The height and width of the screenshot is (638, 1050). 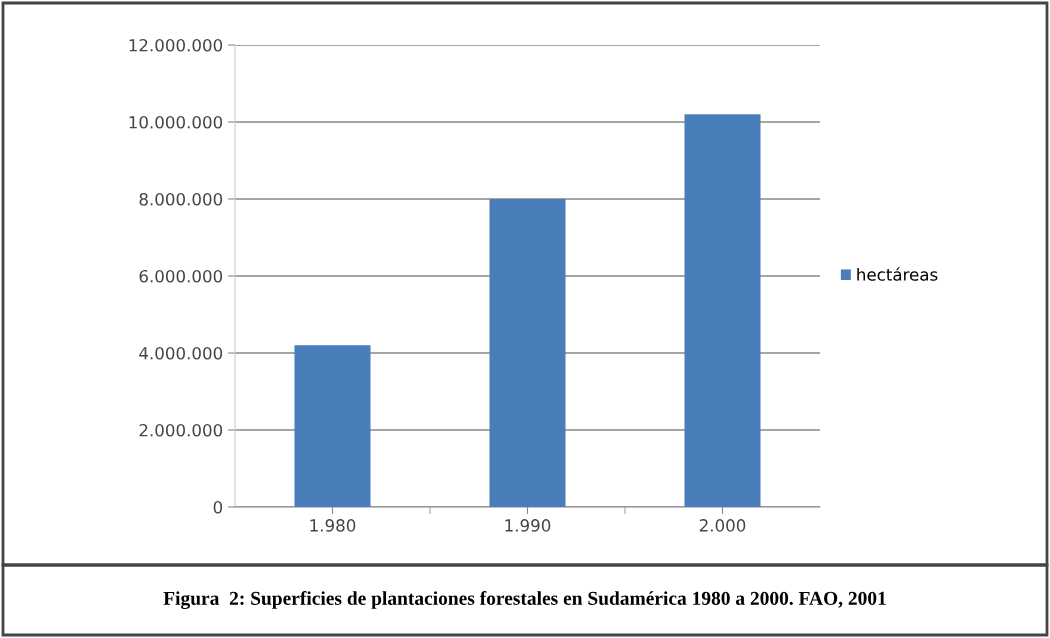 What do you see at coordinates (181, 353) in the screenshot?
I see `y-tick-label: 4.000.000` at bounding box center [181, 353].